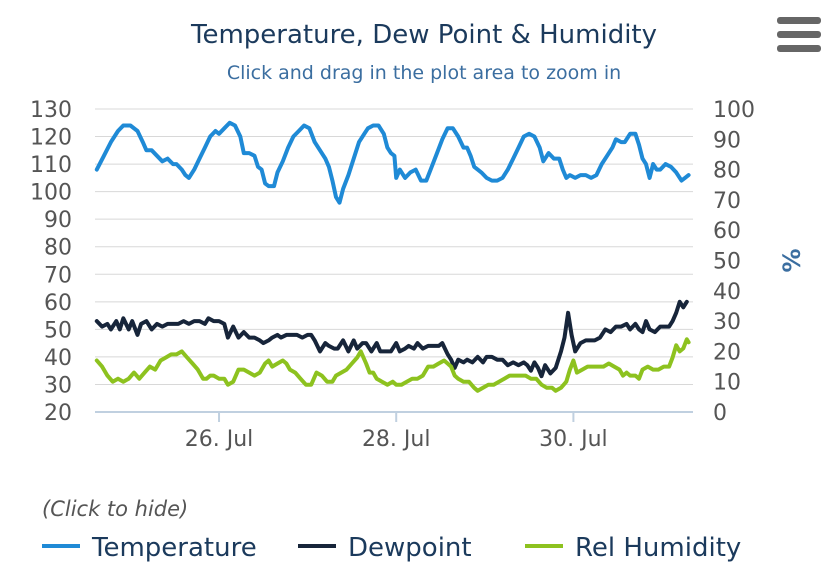 This screenshot has width=835, height=584. I want to click on legend-label: Rel Humidity, so click(658, 548).